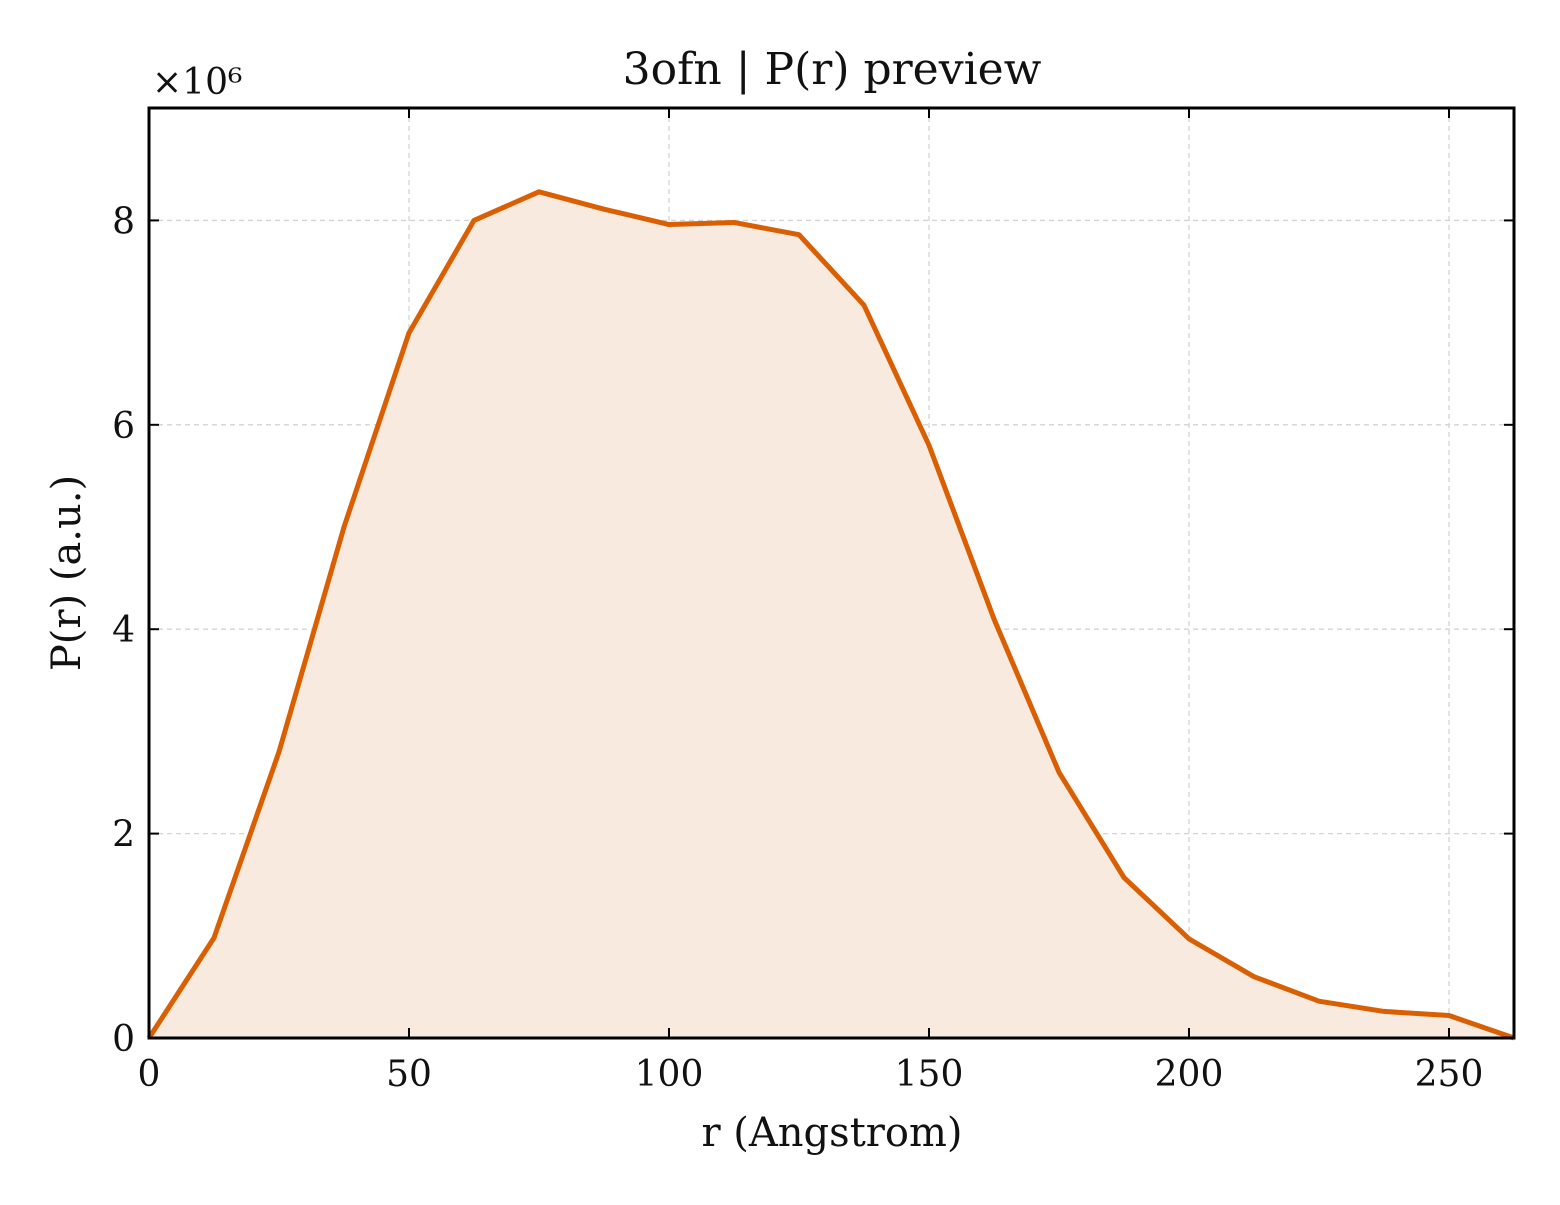 This screenshot has width=1560, height=1205. Describe the element at coordinates (123, 835) in the screenshot. I see `y-tick-label: 2` at that location.